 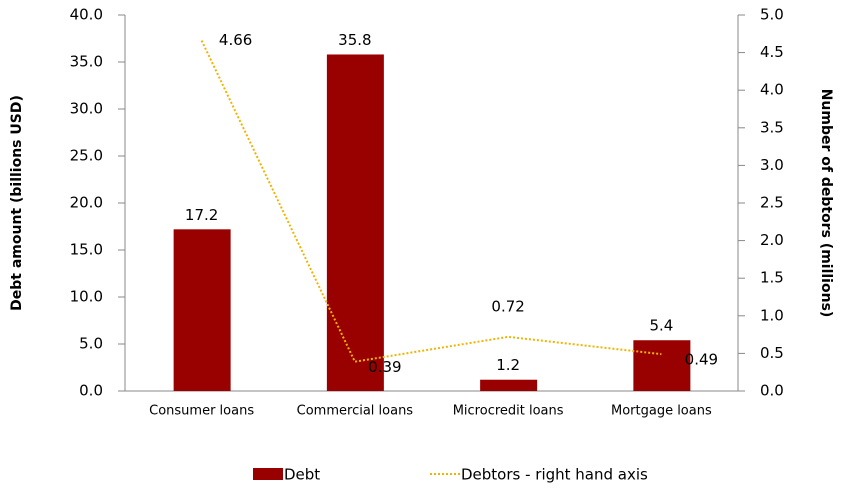 What do you see at coordinates (772, 15) in the screenshot?
I see `y2-tick-label: 5.0` at bounding box center [772, 15].